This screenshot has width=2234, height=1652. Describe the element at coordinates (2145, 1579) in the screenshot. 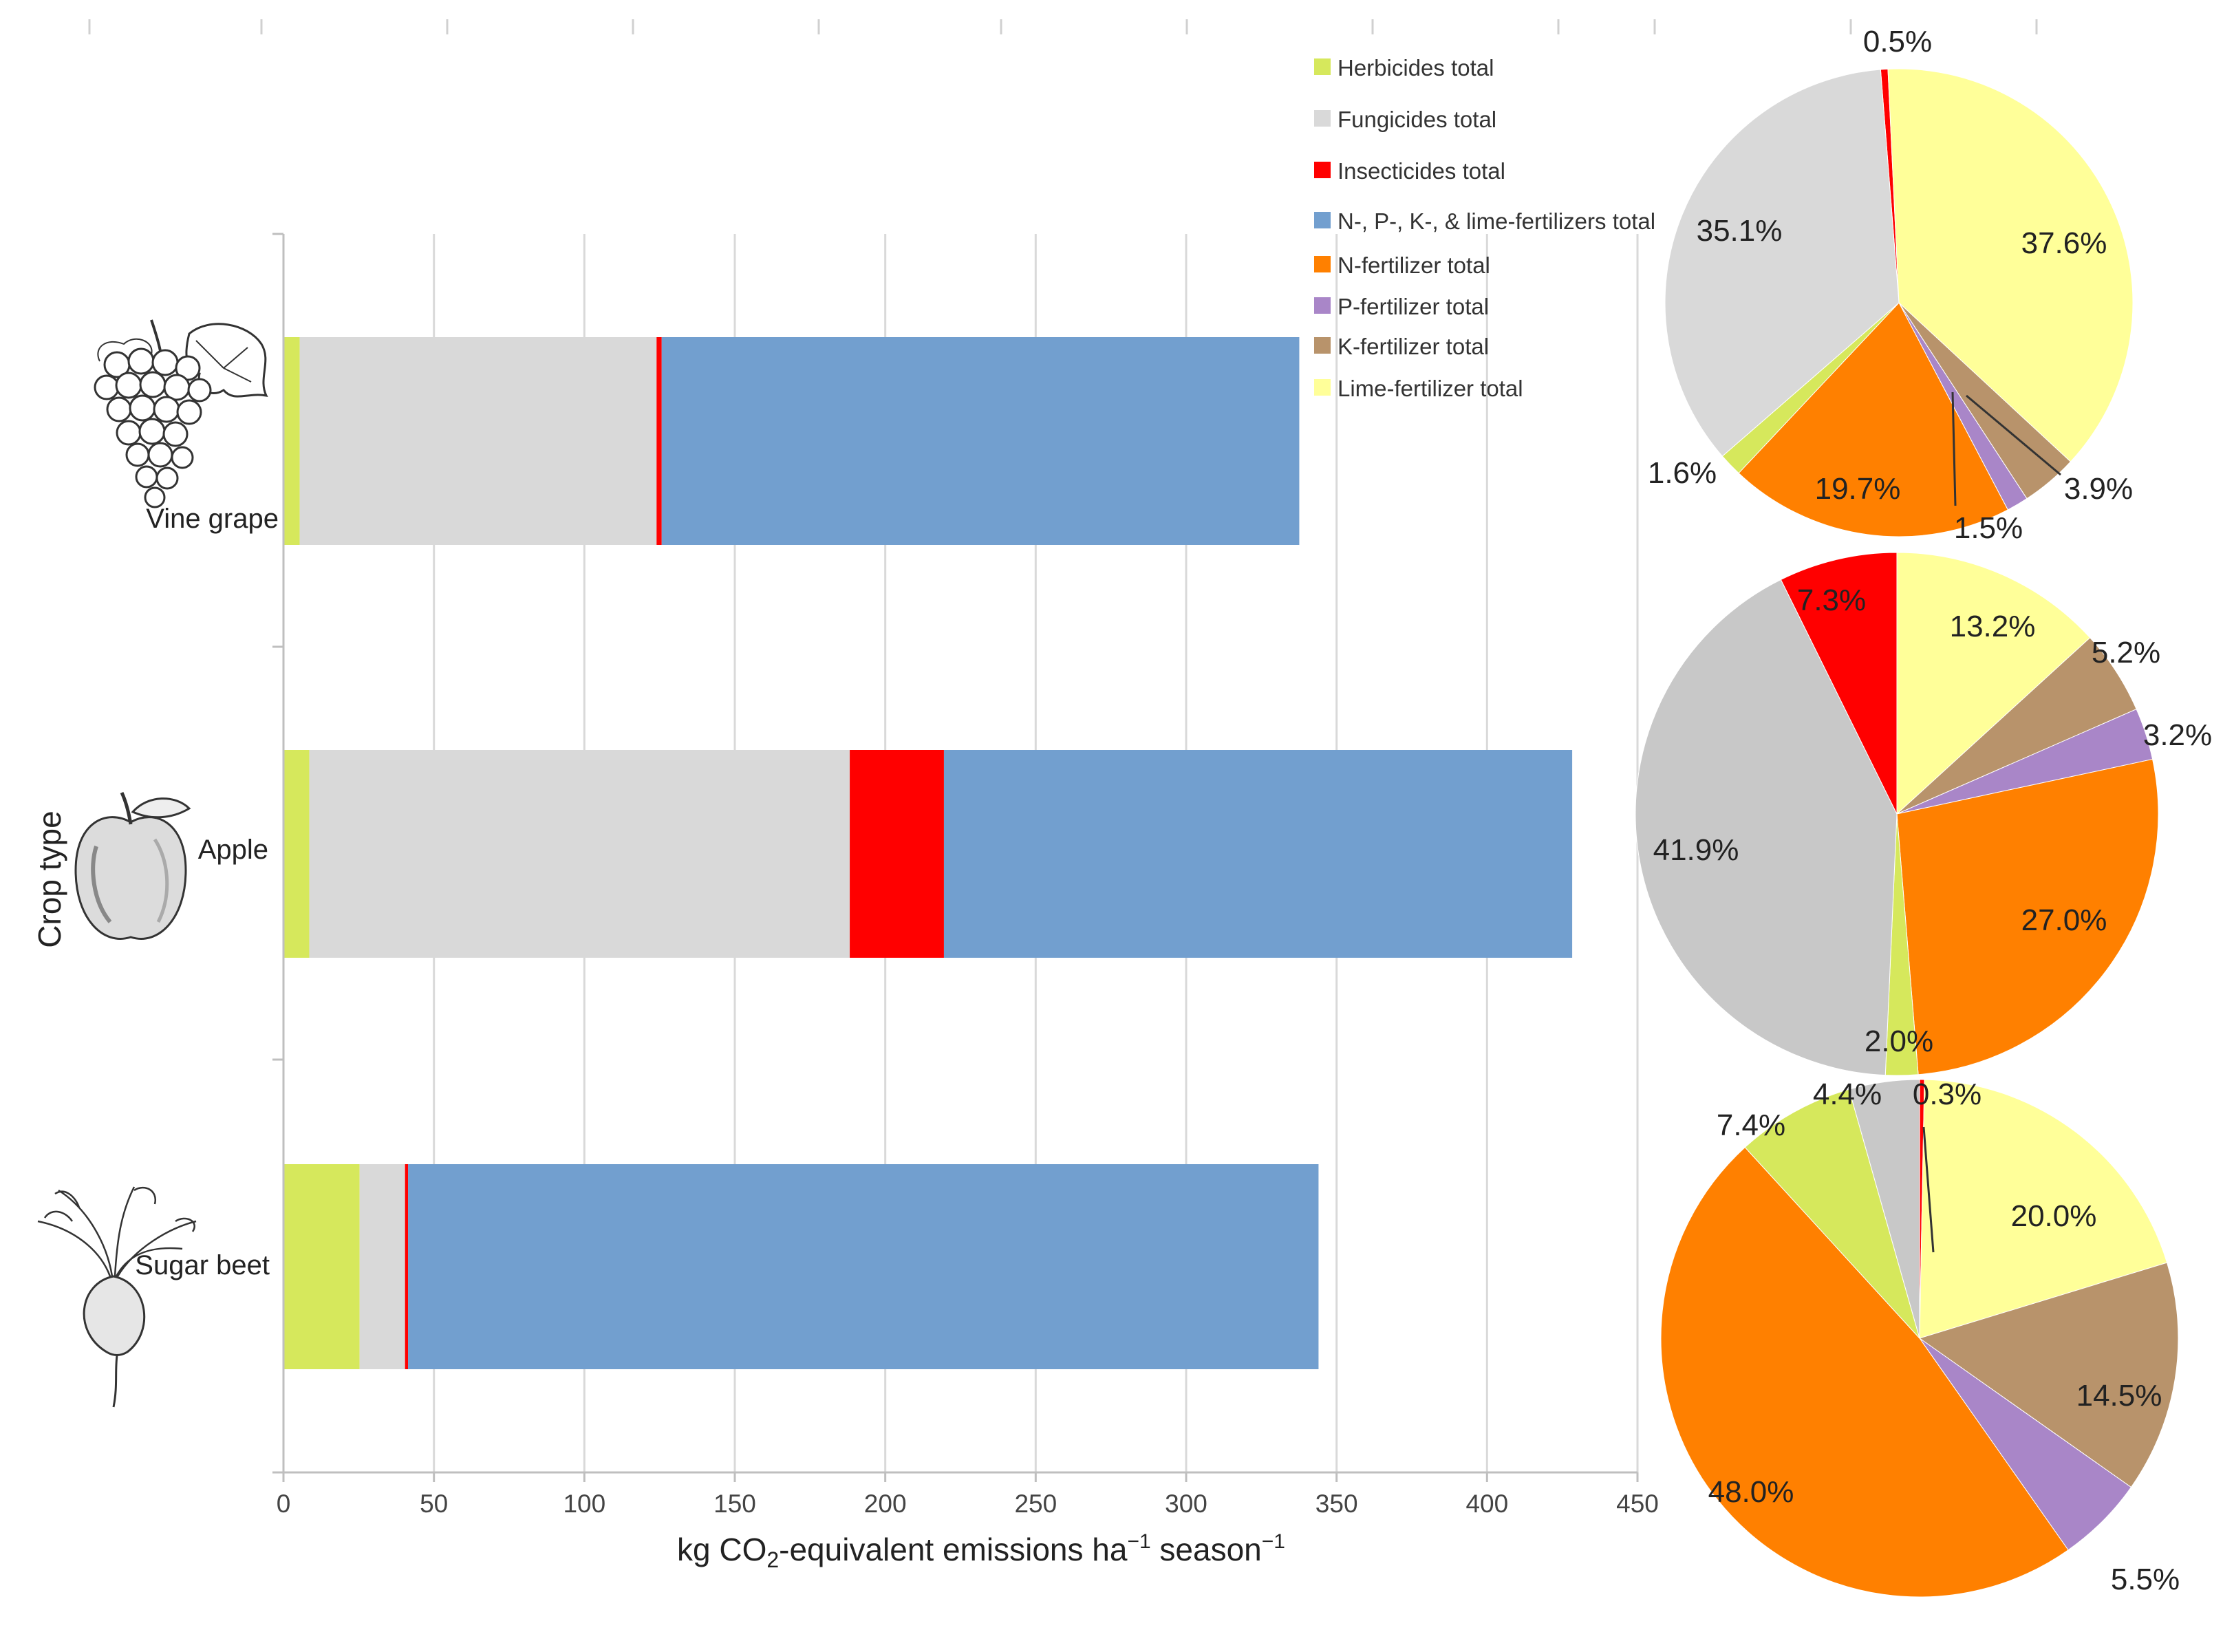

I see `pie-label-sugar-beet-3: 5.5%` at that location.